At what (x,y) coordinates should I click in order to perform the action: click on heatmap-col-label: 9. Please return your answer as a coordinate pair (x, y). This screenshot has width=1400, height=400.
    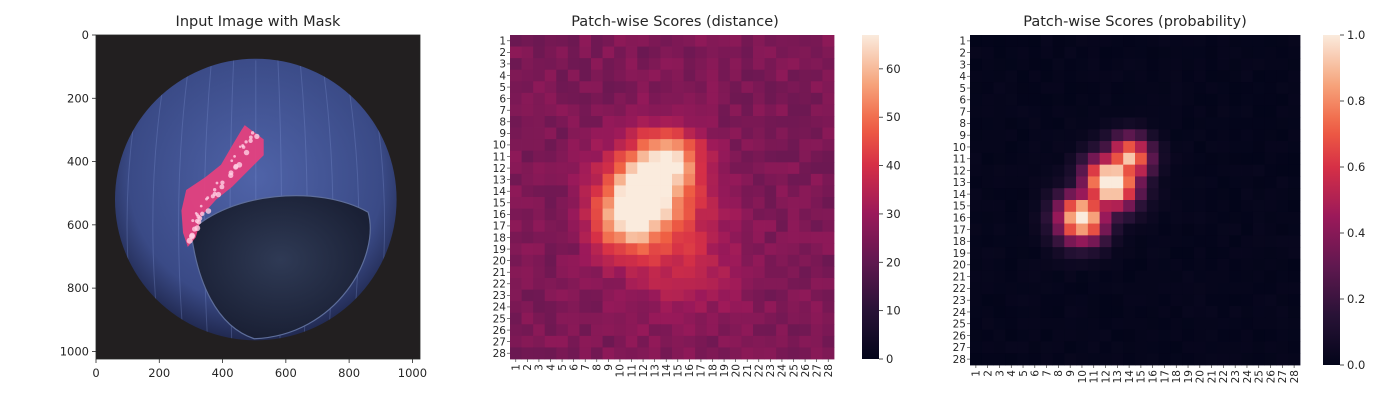
    Looking at the image, I should click on (609, 367).